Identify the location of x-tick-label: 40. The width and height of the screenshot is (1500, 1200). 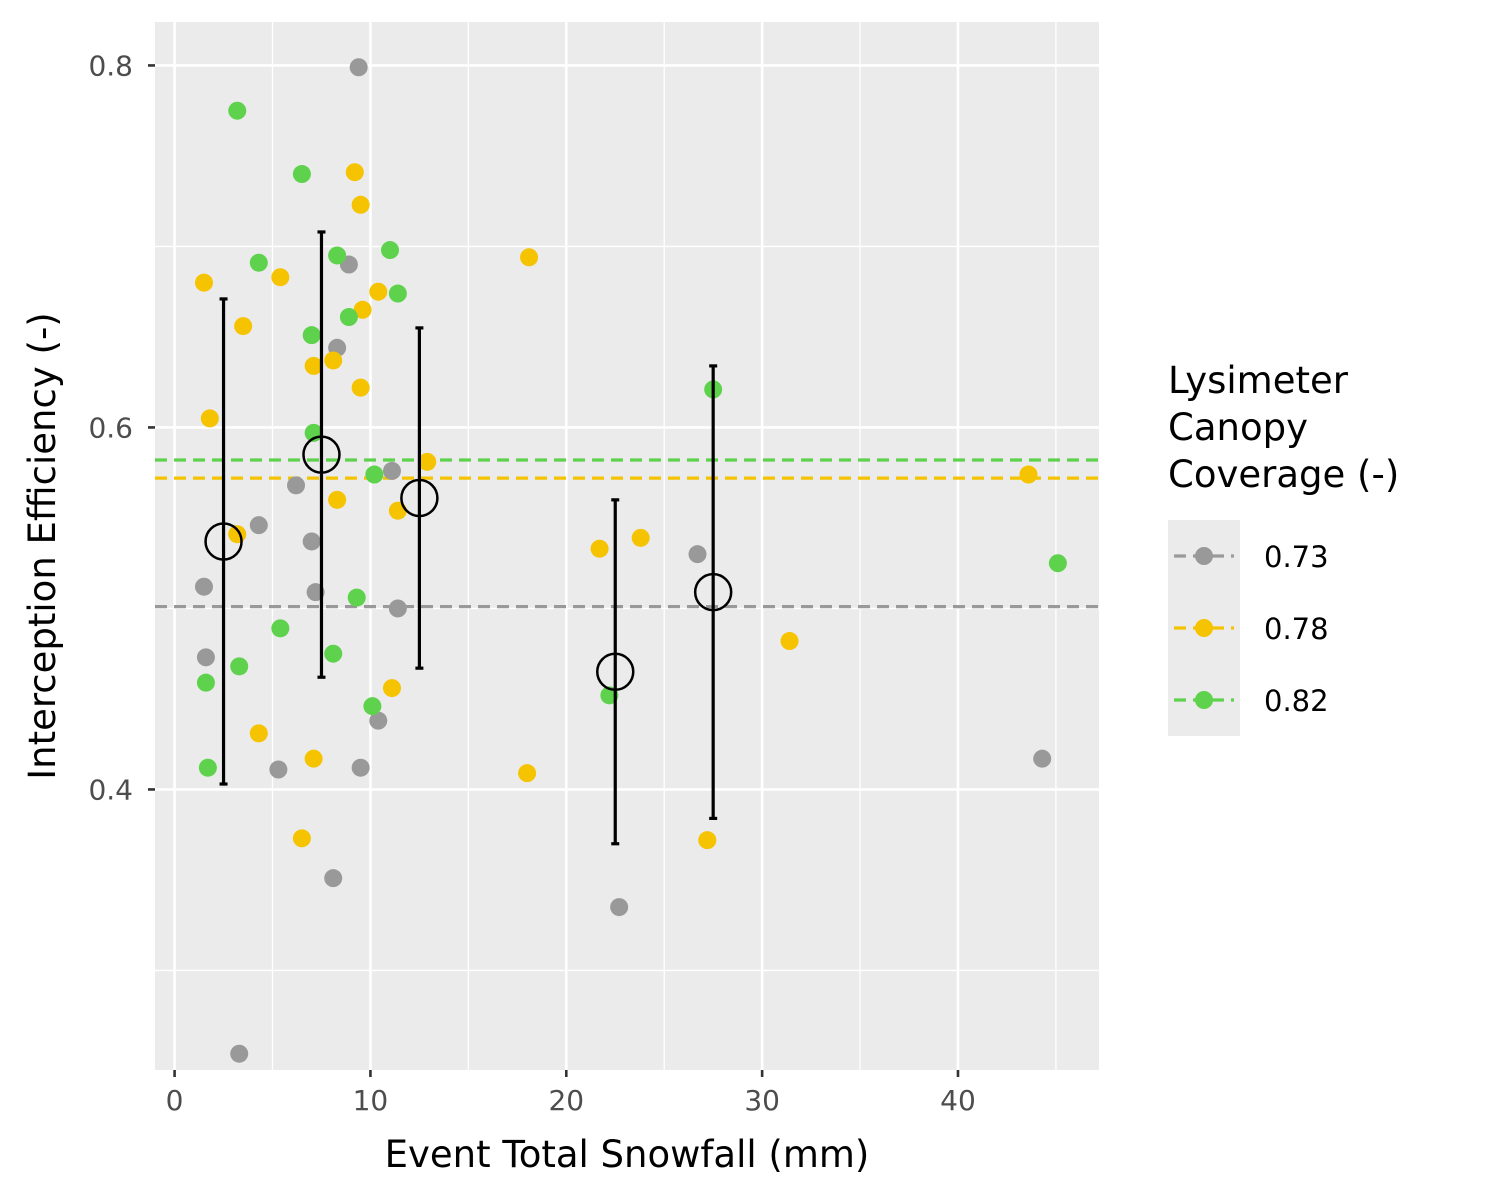
(958, 1100).